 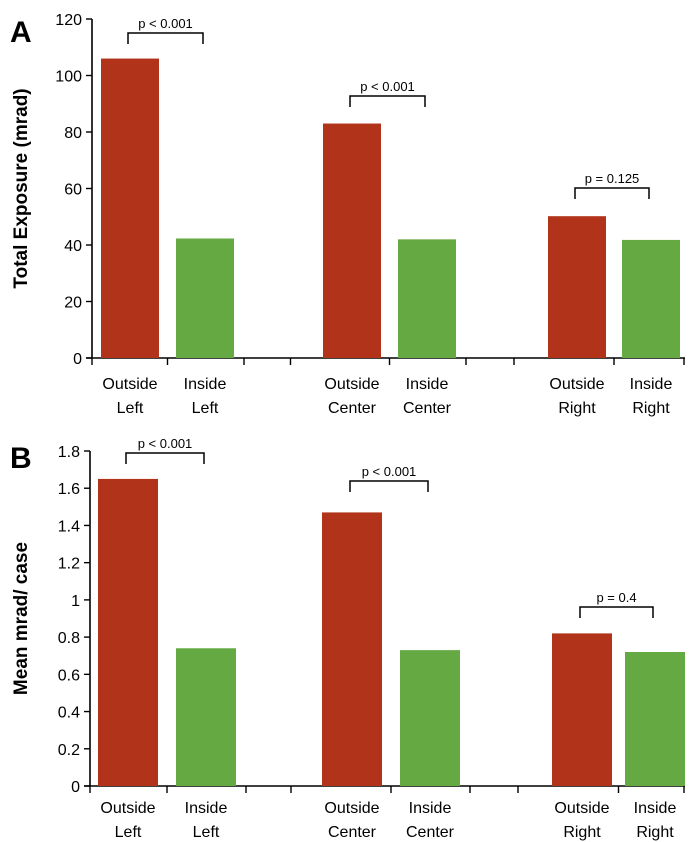 I want to click on panel-b-y-tick-label: 0, so click(x=75, y=787).